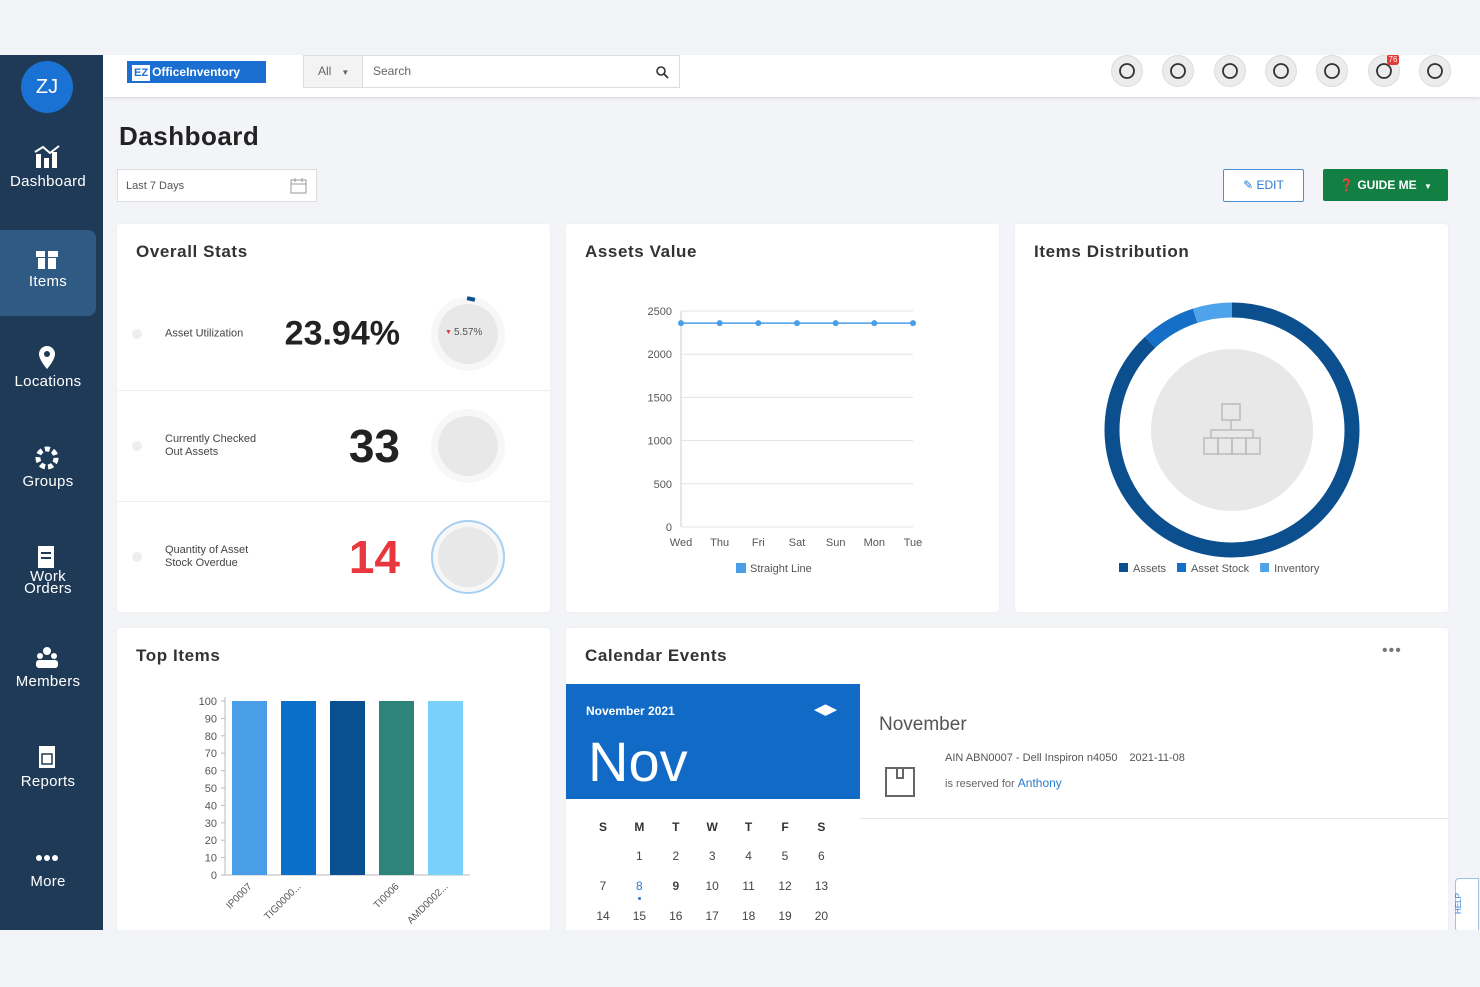 The height and width of the screenshot is (987, 1480). I want to click on y-tick-label: 1000, so click(660, 442).